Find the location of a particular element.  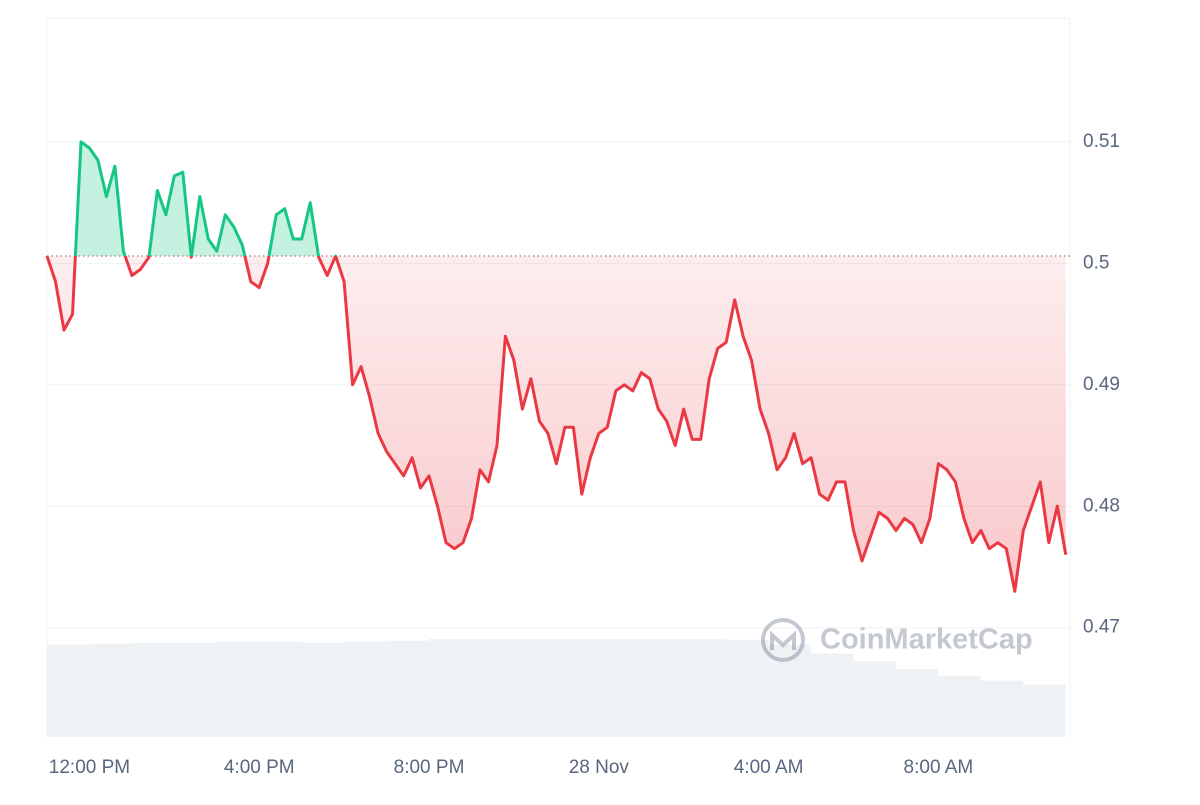

x-tick-label: 8:00 PM is located at coordinates (429, 767).